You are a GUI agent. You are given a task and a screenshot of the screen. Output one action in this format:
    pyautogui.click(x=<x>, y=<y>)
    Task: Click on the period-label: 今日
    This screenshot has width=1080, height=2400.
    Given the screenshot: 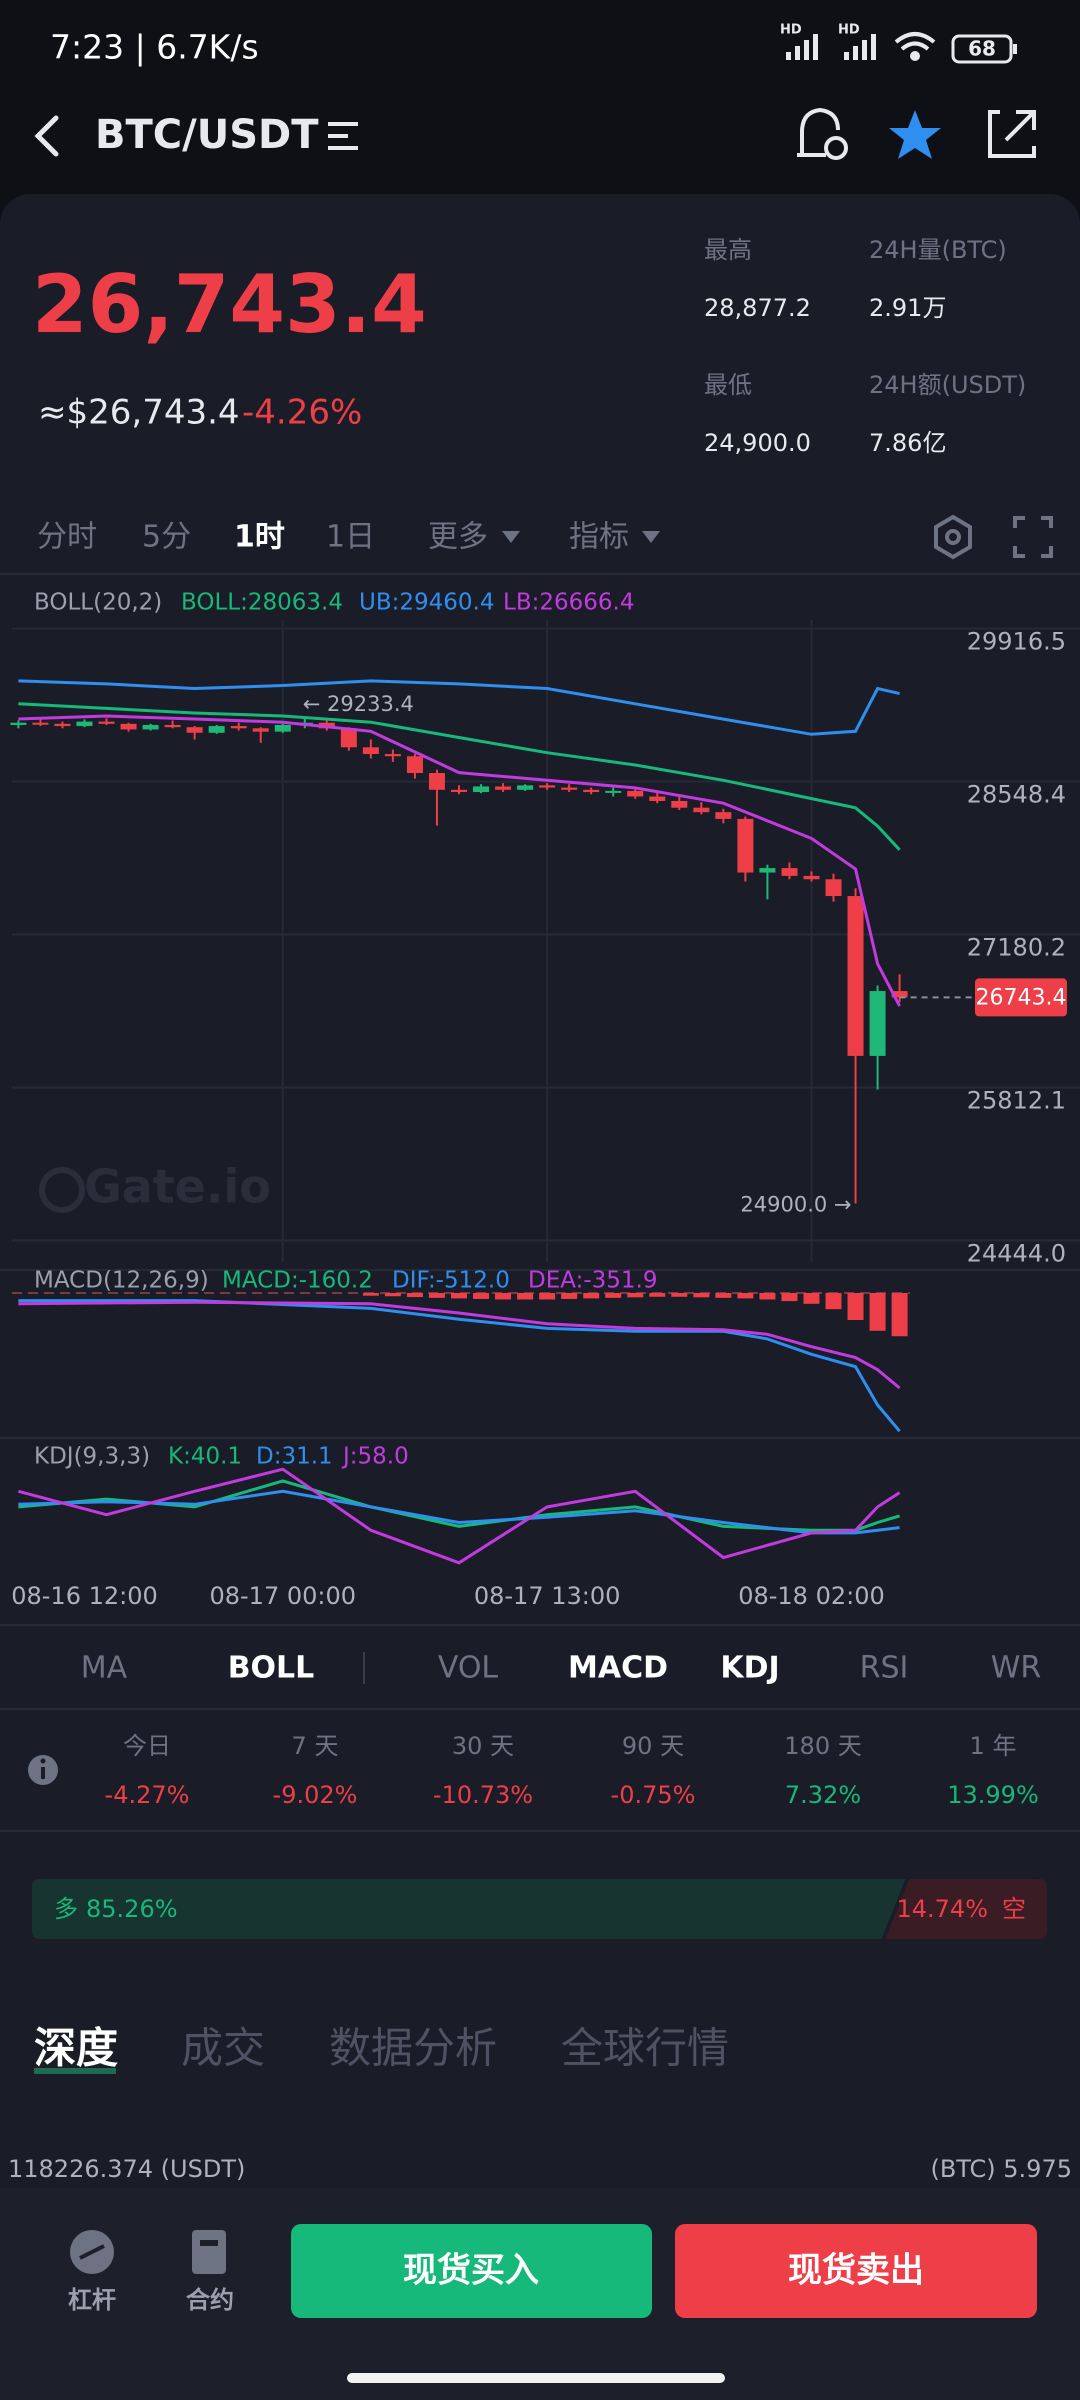 What is the action you would take?
    pyautogui.click(x=147, y=1746)
    